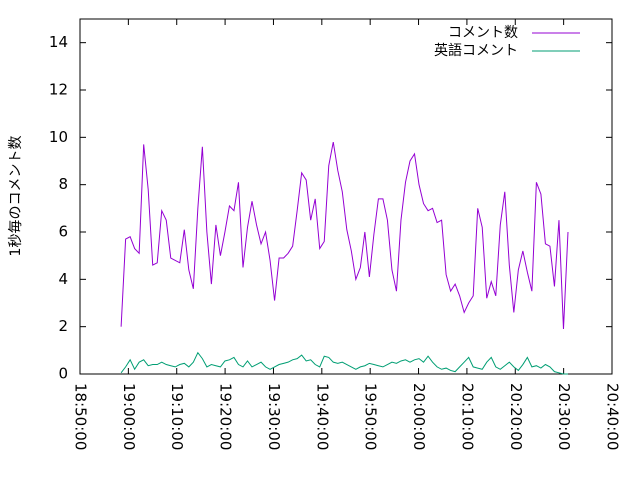  What do you see at coordinates (63, 184) in the screenshot?
I see `y-tick-label: 8` at bounding box center [63, 184].